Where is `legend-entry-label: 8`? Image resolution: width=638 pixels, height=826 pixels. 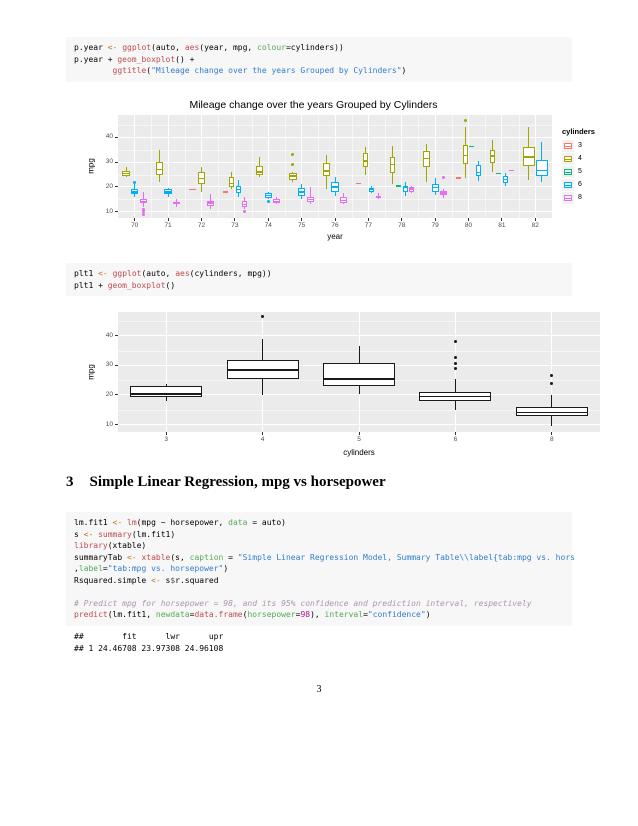 legend-entry-label: 8 is located at coordinates (580, 197).